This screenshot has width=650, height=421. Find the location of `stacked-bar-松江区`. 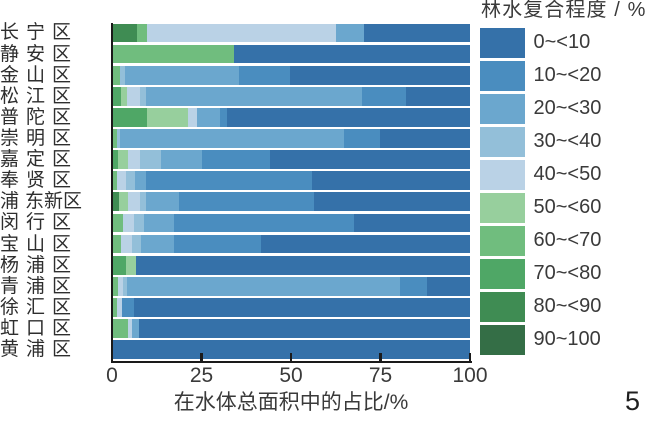

stacked-bar-松江区 is located at coordinates (291, 96).